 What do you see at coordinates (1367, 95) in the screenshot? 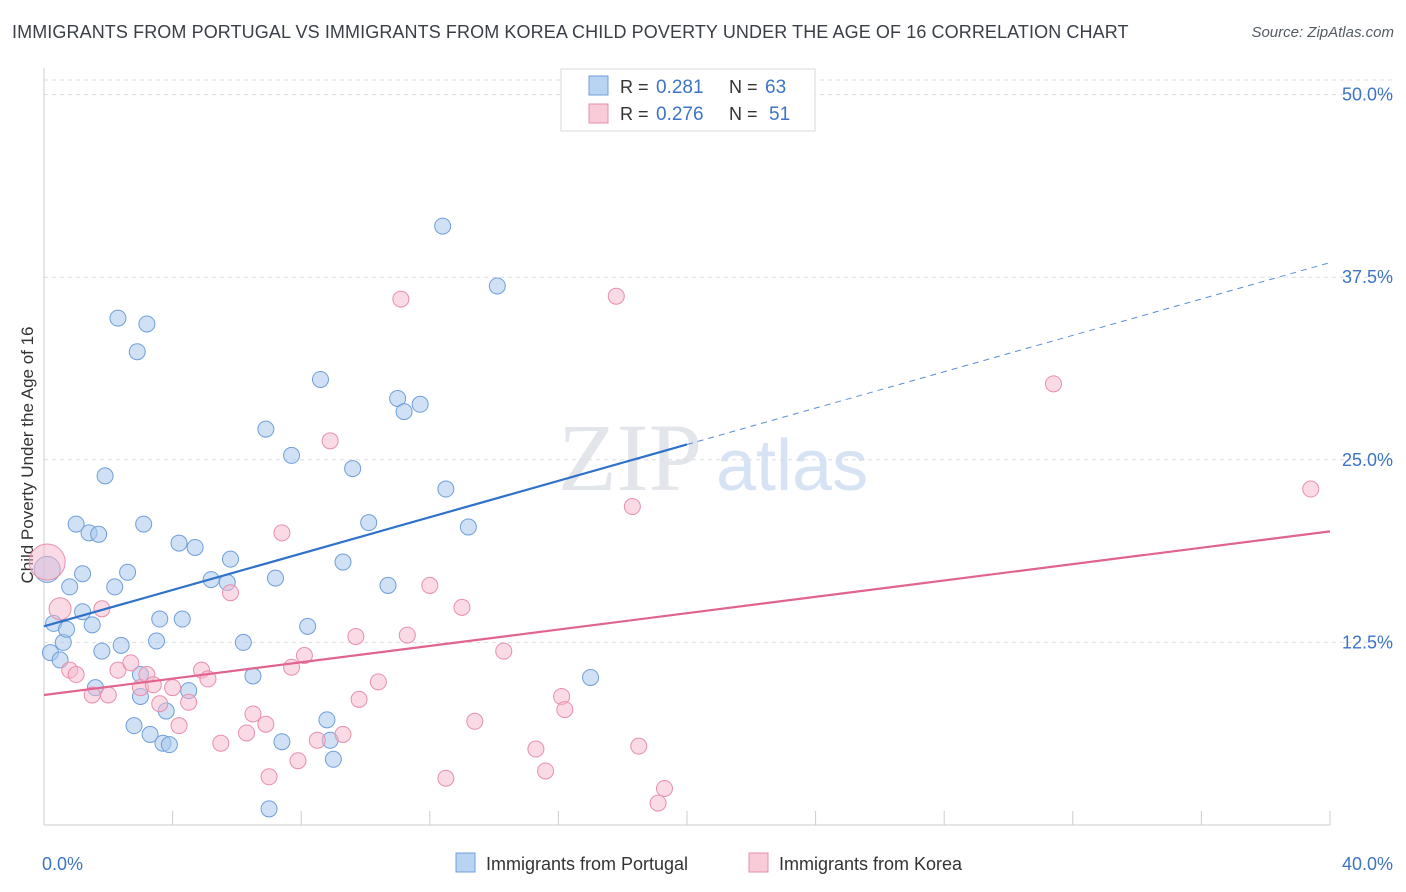
I see `y-tick-label-3: 50.0%` at bounding box center [1367, 95].